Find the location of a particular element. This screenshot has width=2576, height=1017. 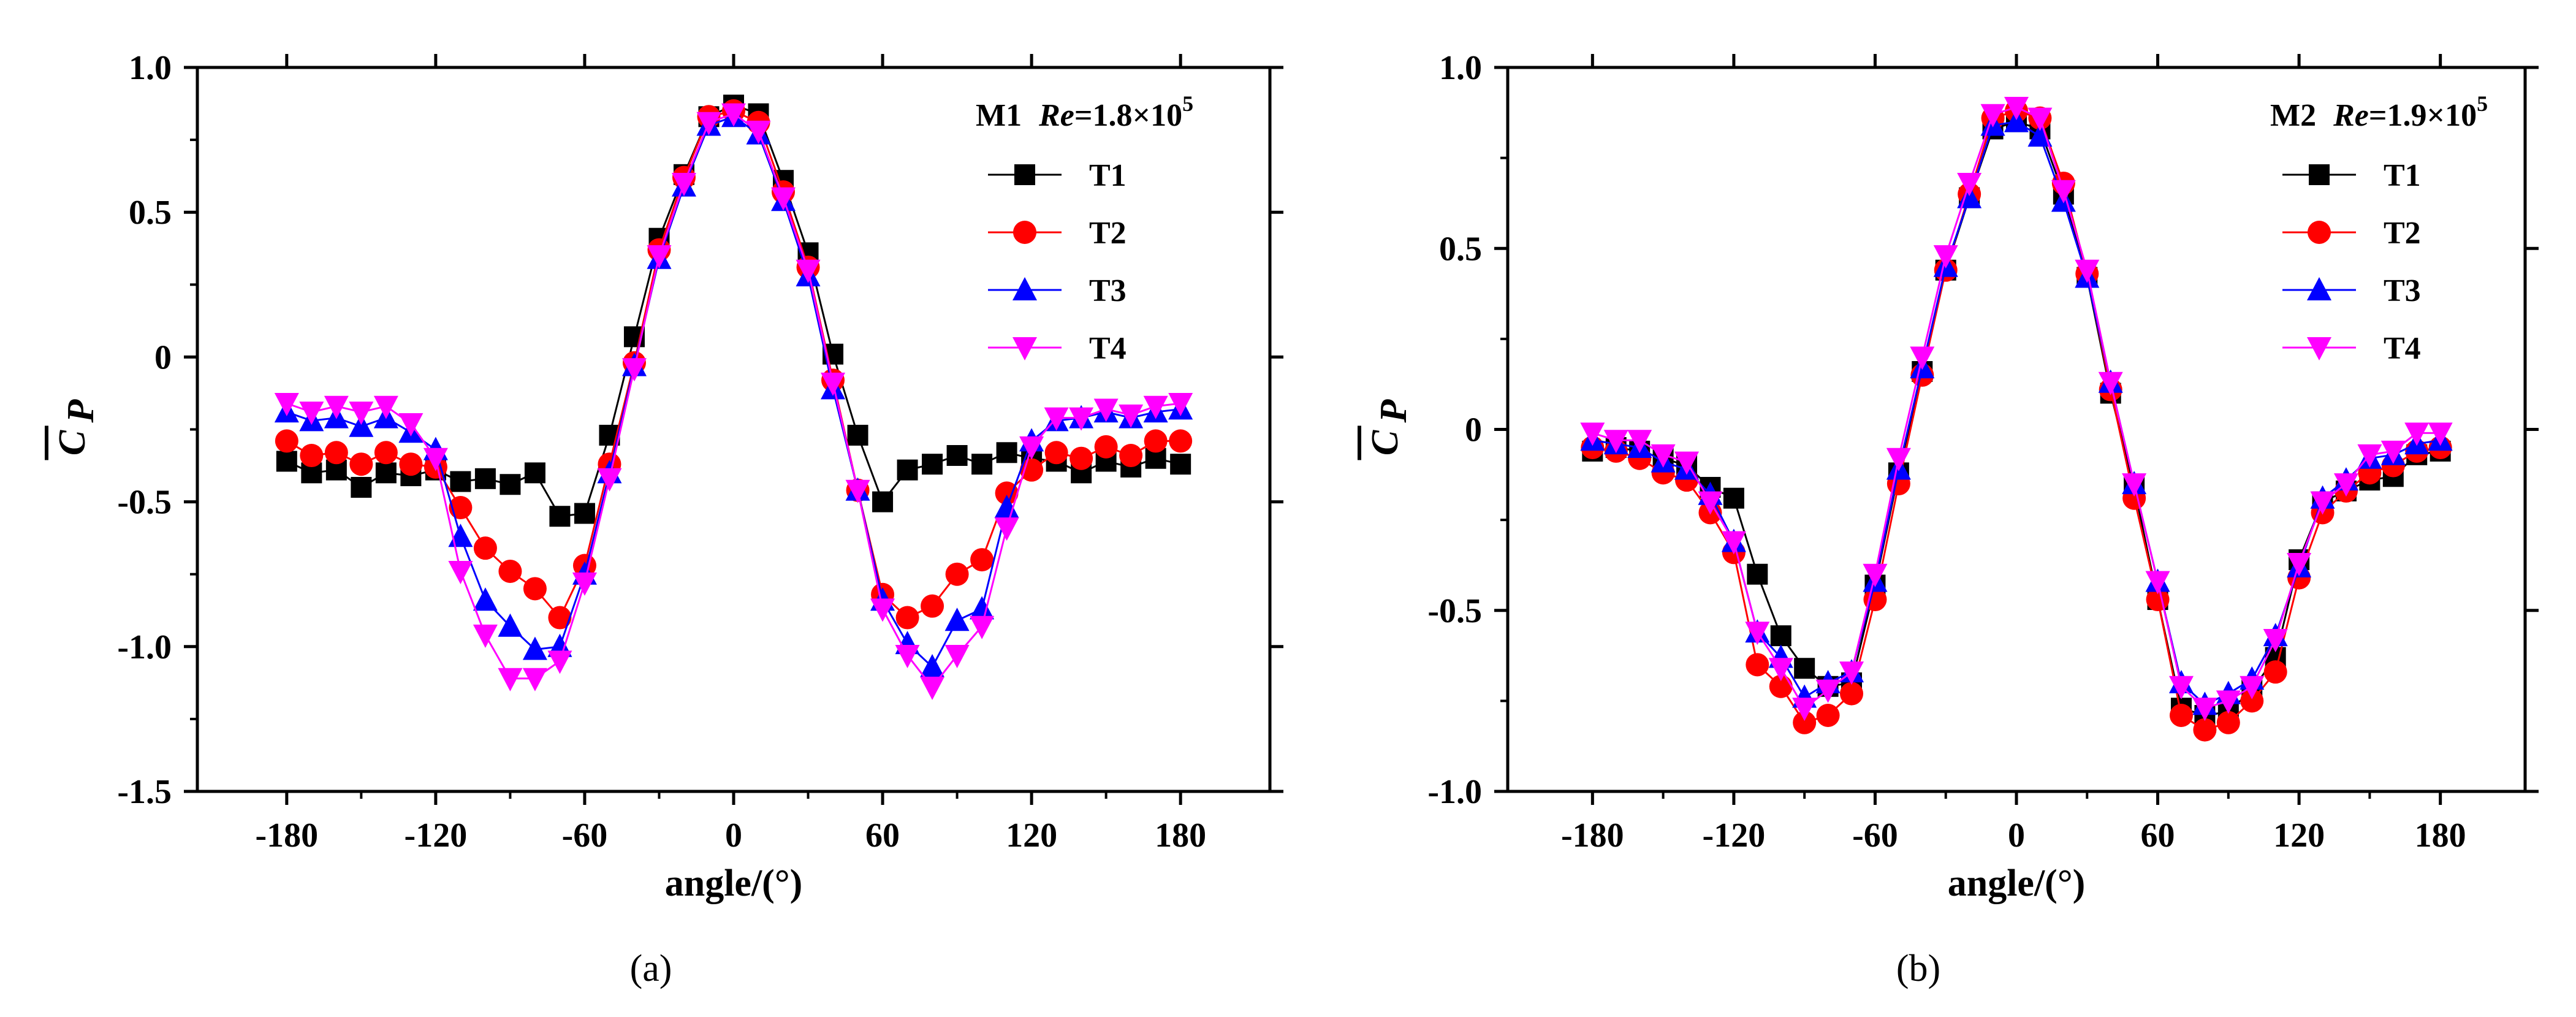

y-tick-label: 1.0 is located at coordinates (1460, 68).